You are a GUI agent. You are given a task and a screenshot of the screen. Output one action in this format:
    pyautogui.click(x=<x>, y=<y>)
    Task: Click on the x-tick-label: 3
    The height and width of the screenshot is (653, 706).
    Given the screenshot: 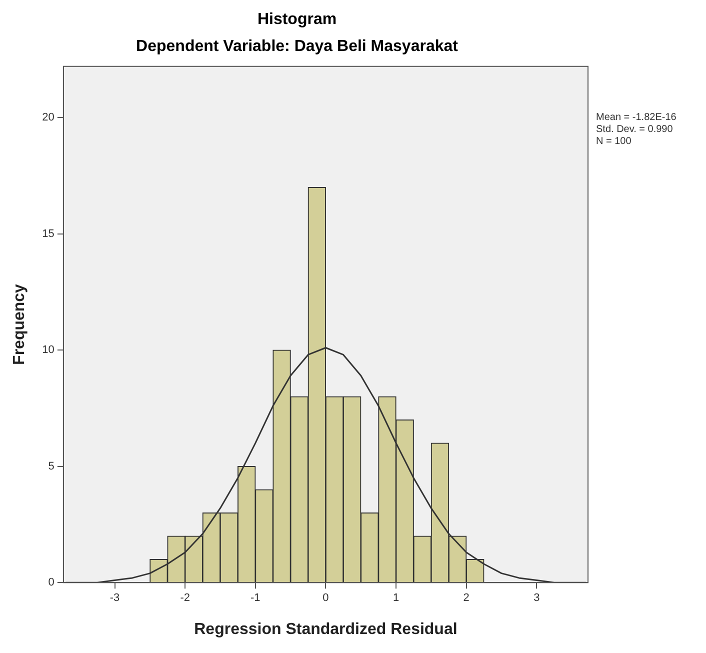 What is the action you would take?
    pyautogui.click(x=537, y=598)
    